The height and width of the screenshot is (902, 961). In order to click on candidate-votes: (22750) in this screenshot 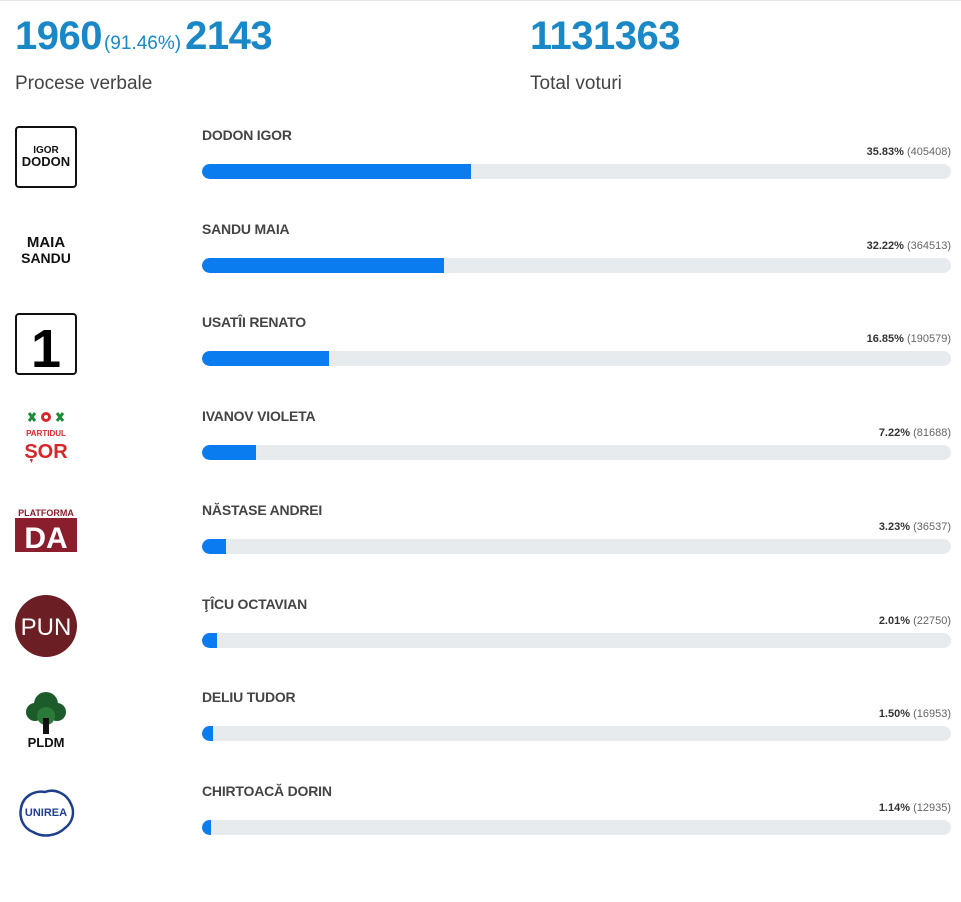, I will do `click(932, 621)`.